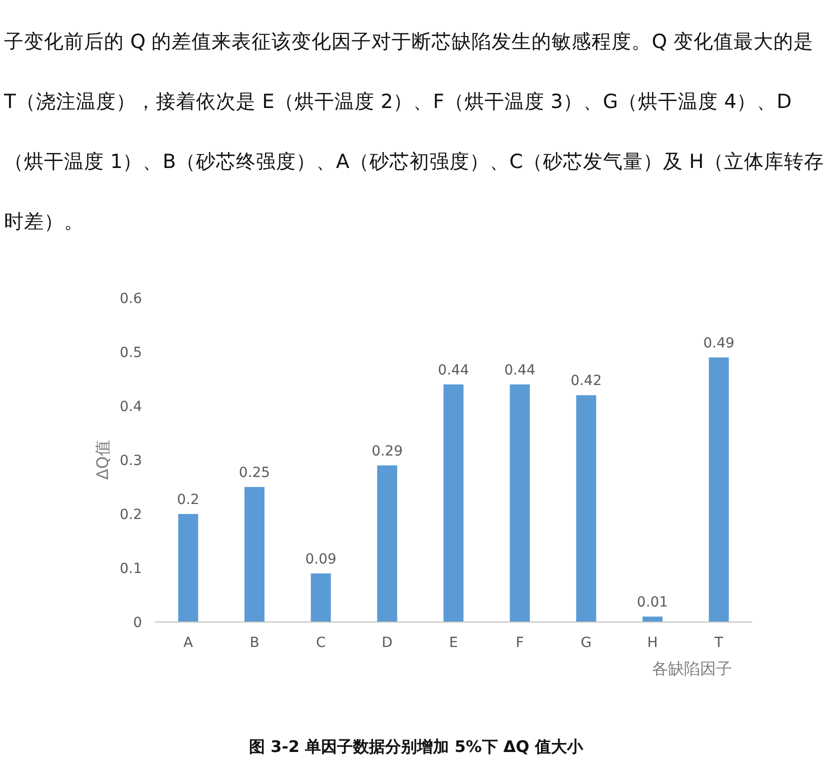 This screenshot has width=833, height=778. What do you see at coordinates (102, 460) in the screenshot?
I see `y-axis-title: ΔQ值` at bounding box center [102, 460].